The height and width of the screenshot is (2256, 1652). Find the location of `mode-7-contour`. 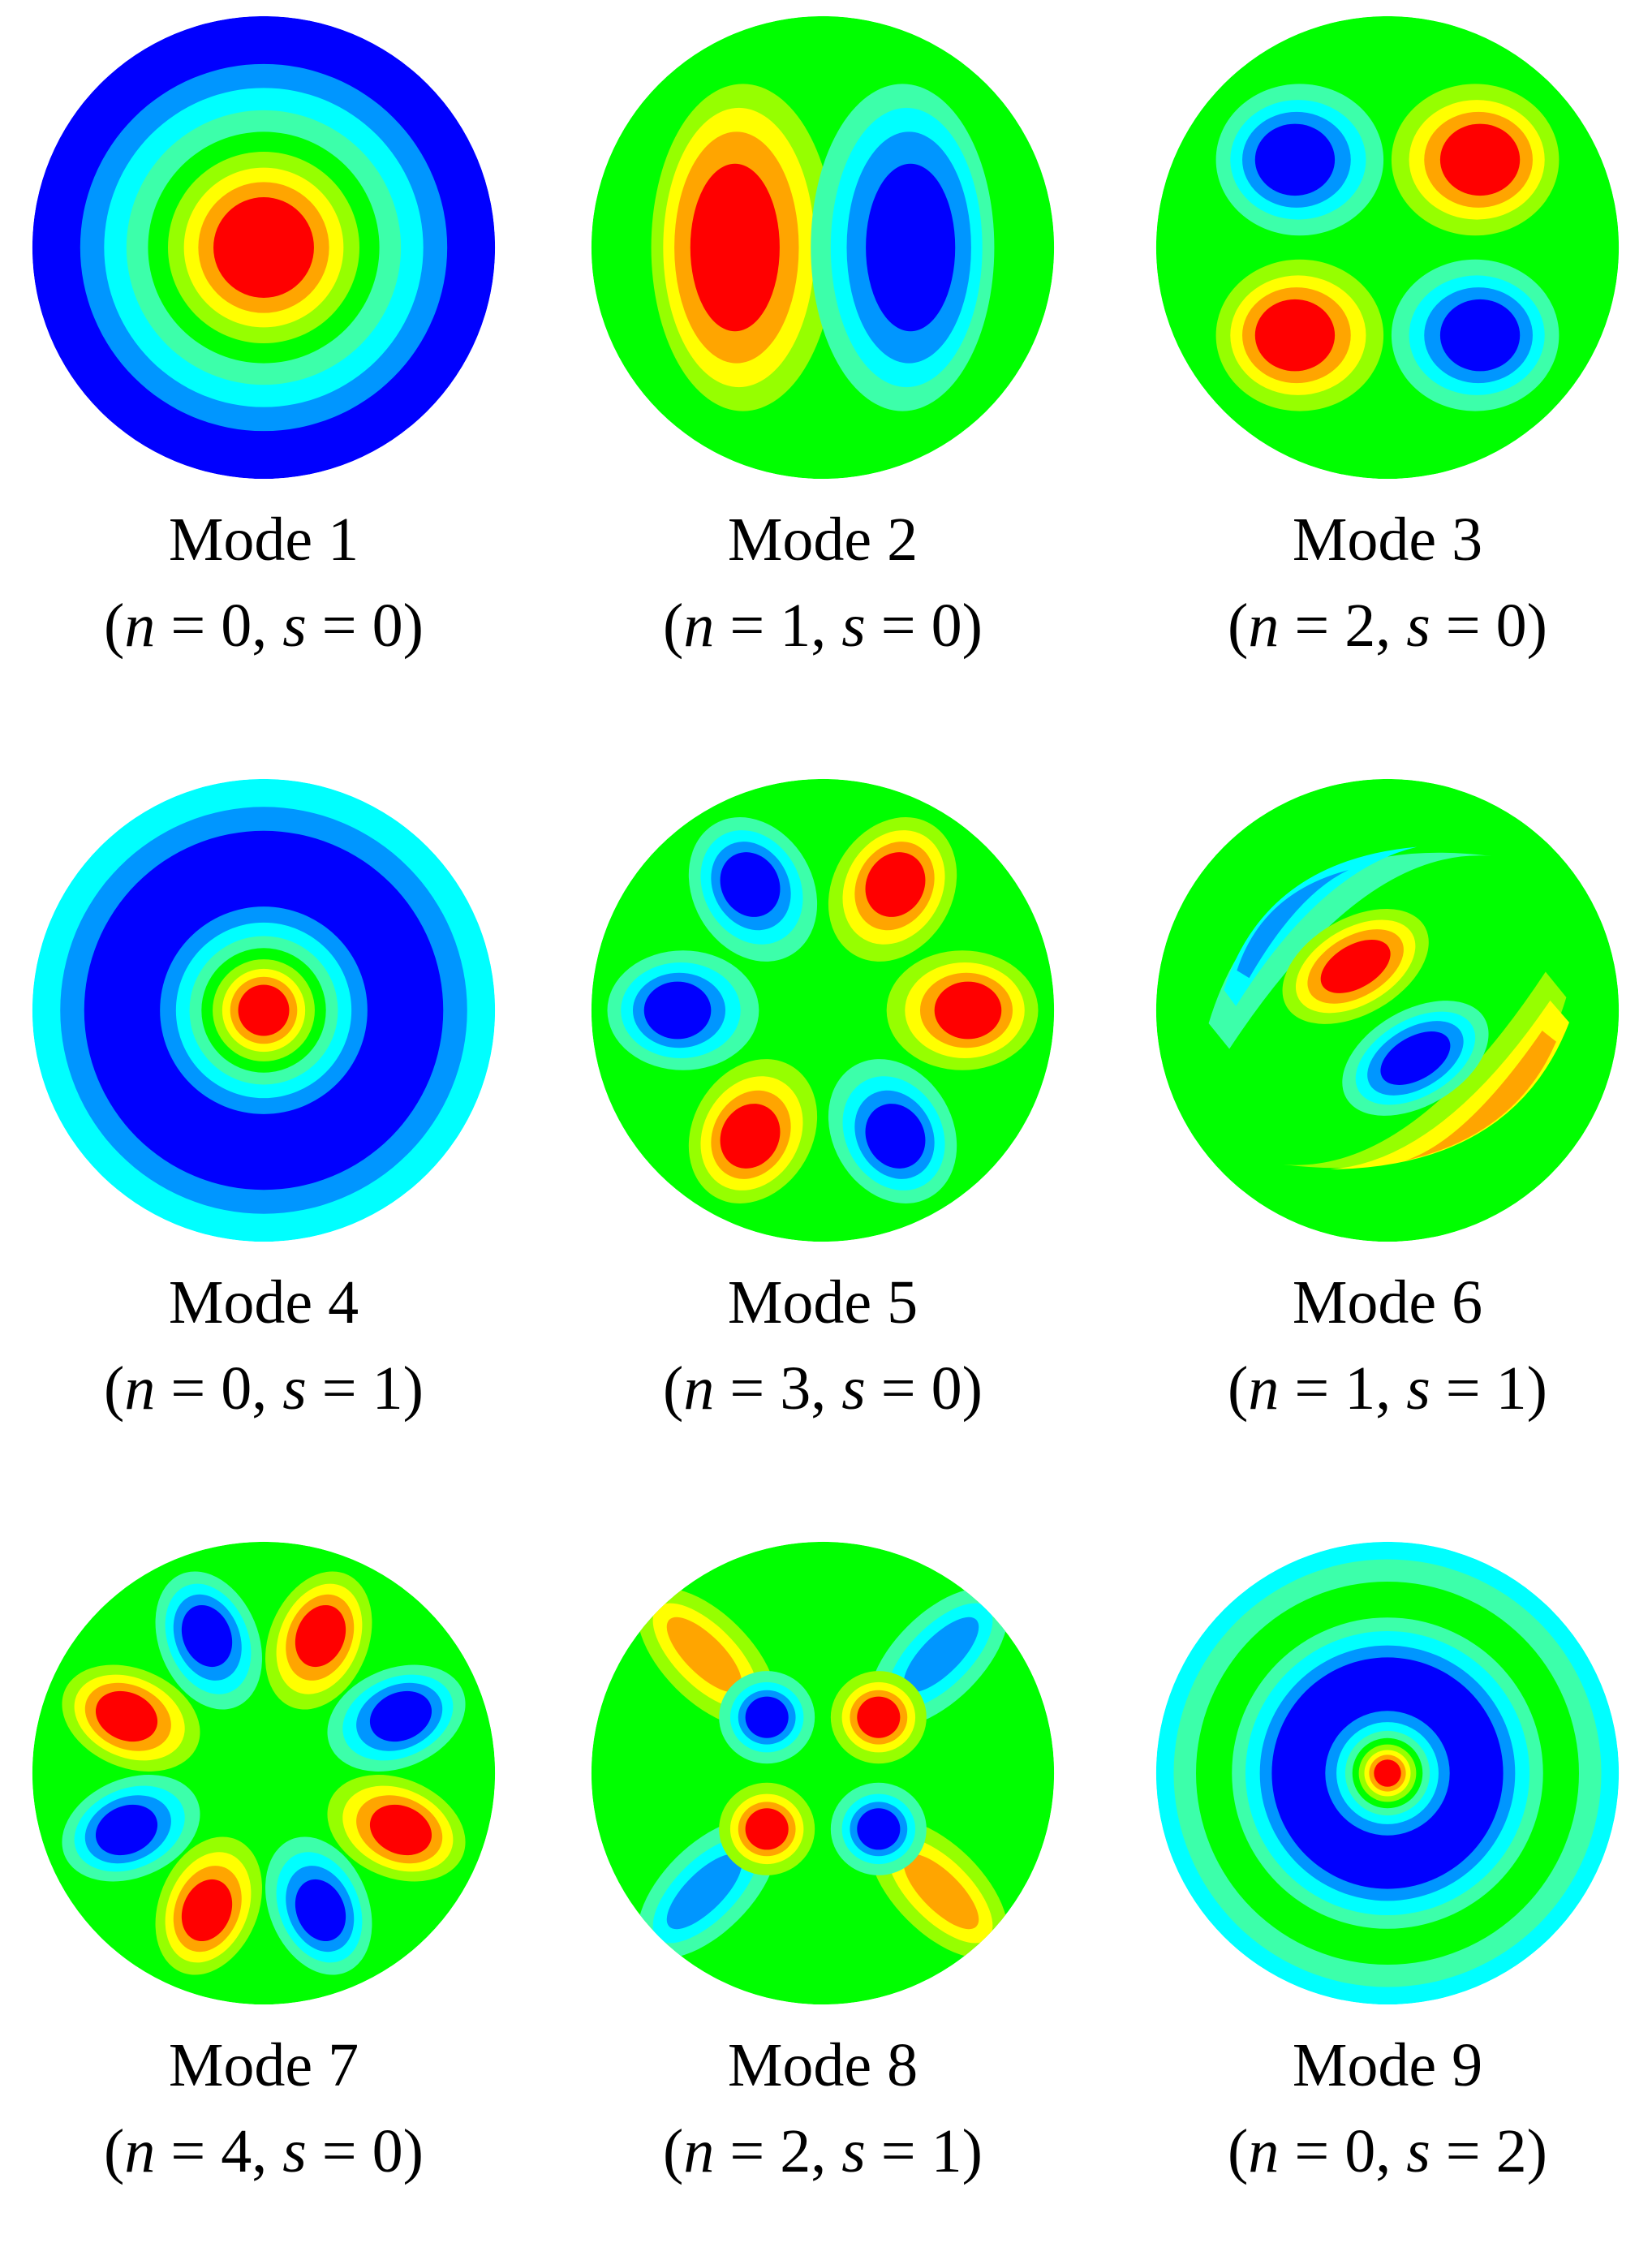

mode-7-contour is located at coordinates (264, 1773).